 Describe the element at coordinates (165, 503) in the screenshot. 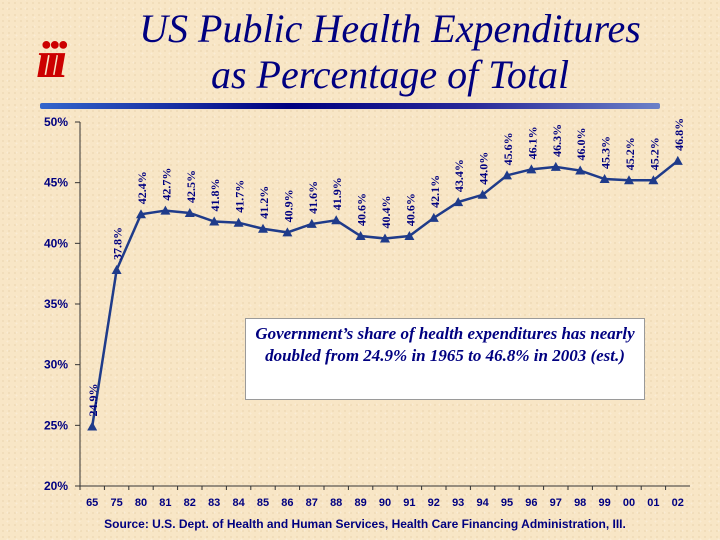

I see `x-tick-label: 81` at that location.